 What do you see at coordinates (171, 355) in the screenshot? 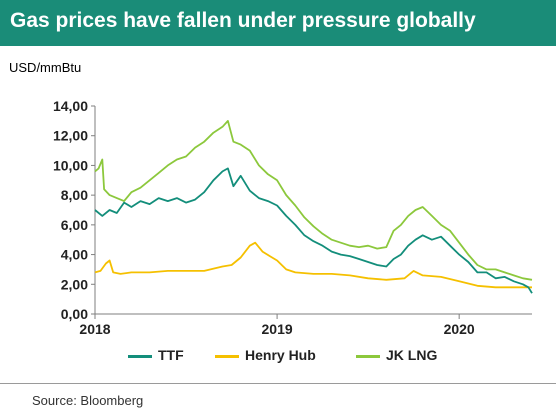
I see `legend-label-ttf: TTF` at bounding box center [171, 355].